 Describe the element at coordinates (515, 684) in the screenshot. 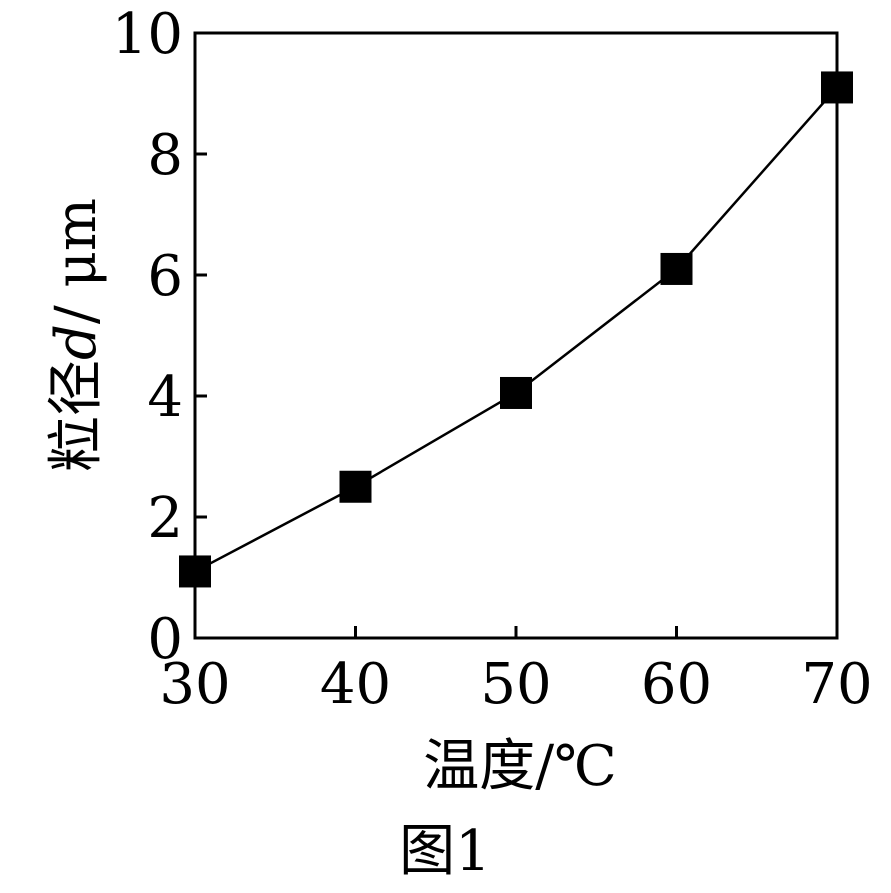

I see `x-tick-label: 50` at that location.